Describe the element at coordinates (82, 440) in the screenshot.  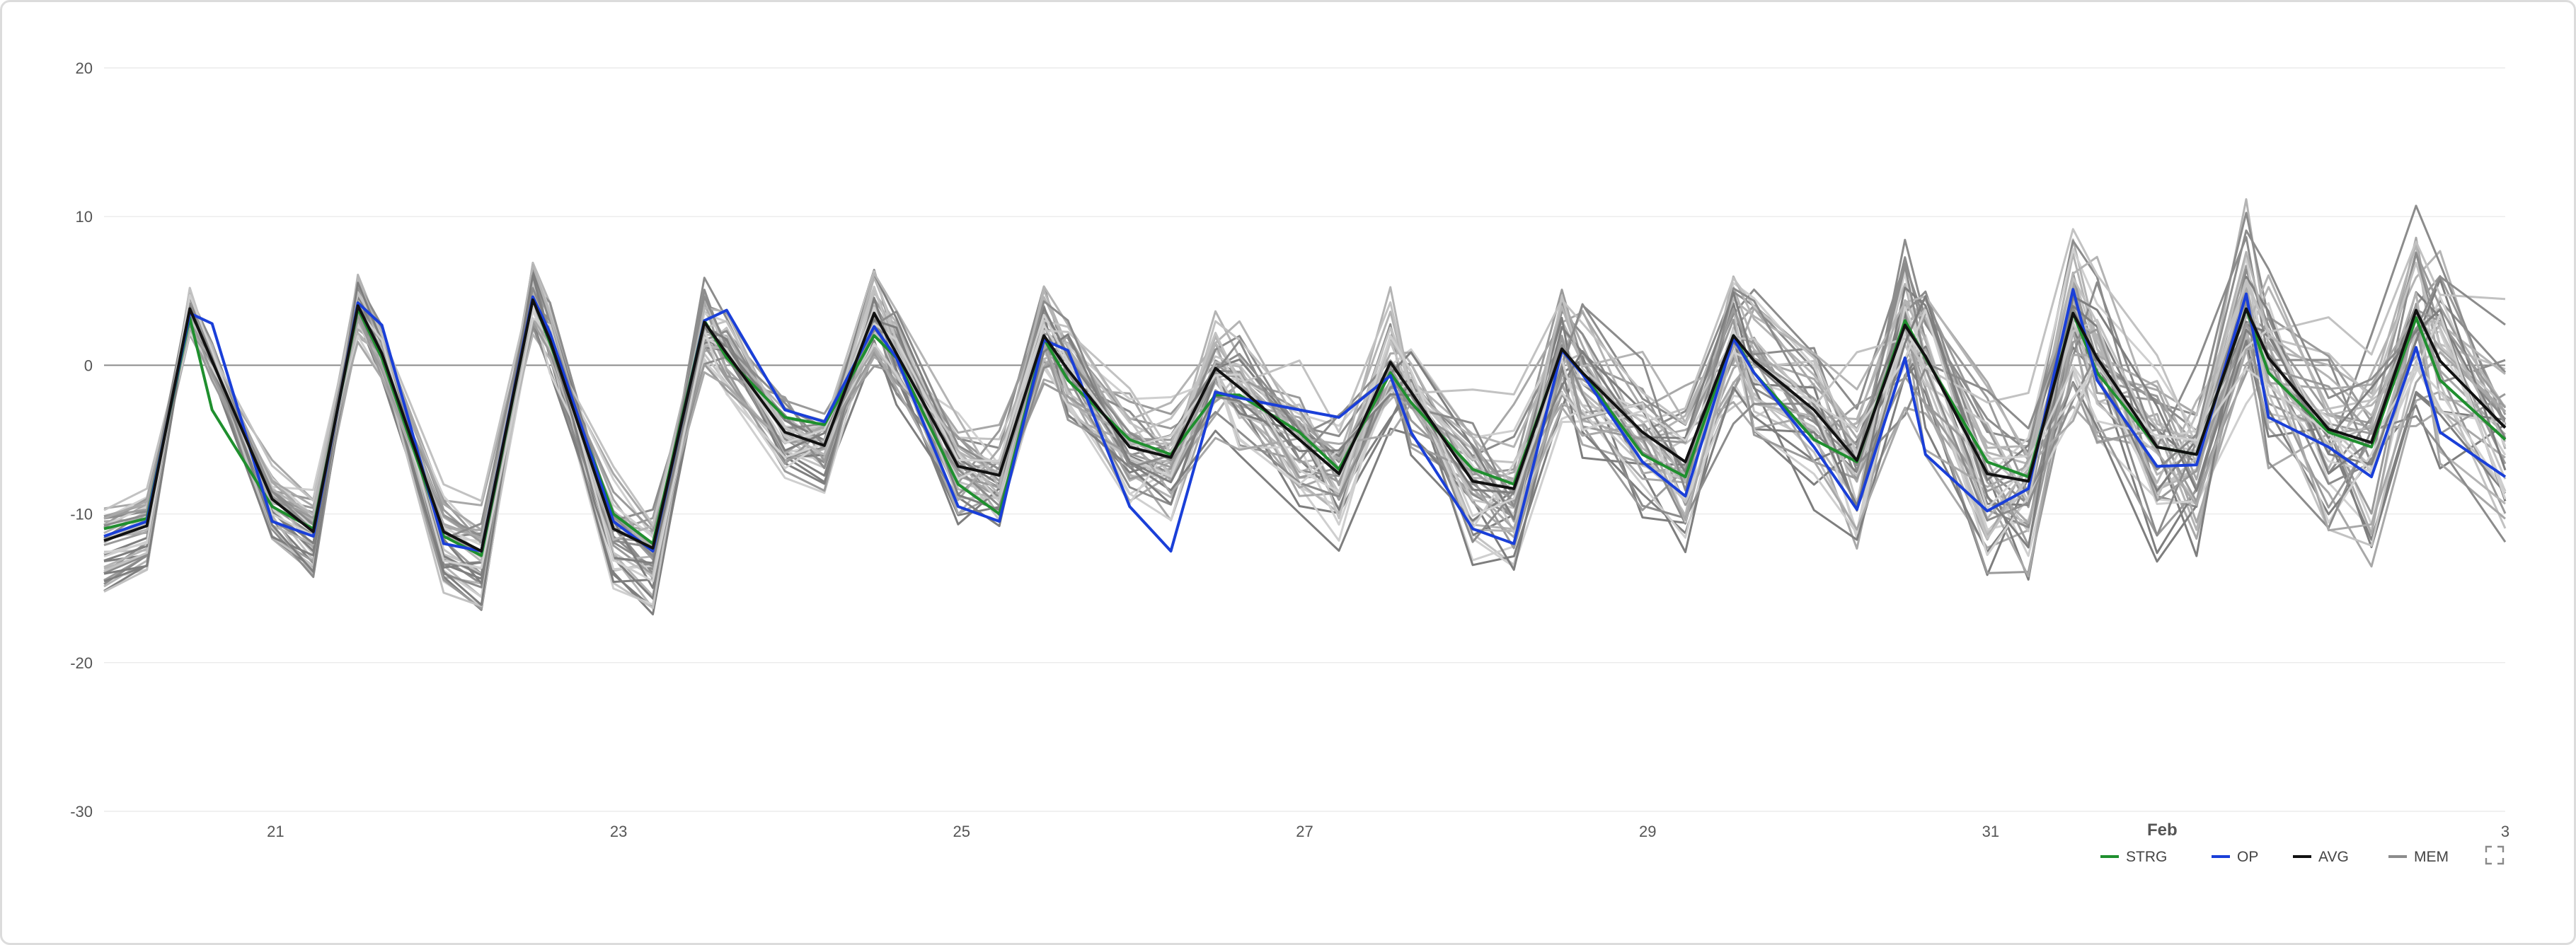
I see `y-axis-ticks: 20 10 0 -10 -20 -30` at that location.